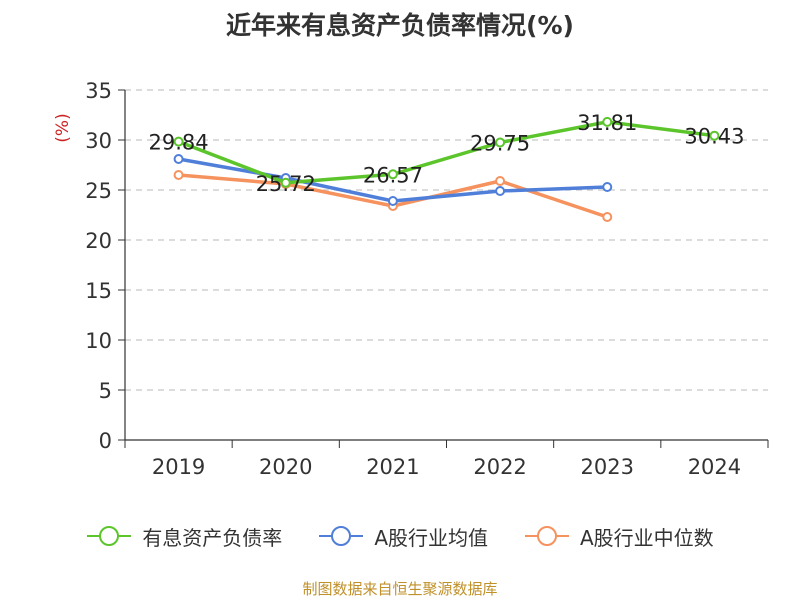 The height and width of the screenshot is (600, 800). Describe the element at coordinates (98, 291) in the screenshot. I see `y-tick-label: 15` at that location.